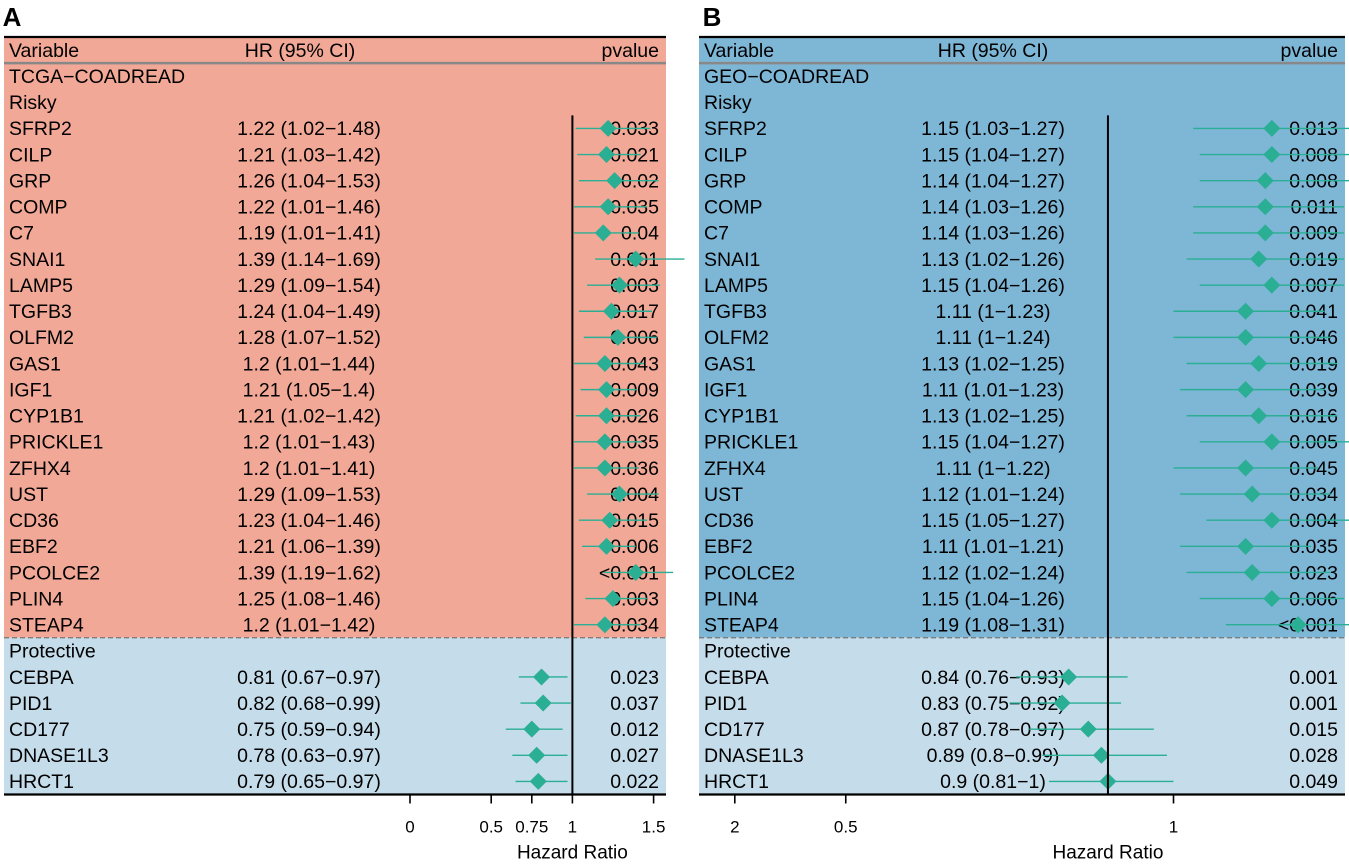 This screenshot has width=1349, height=868. I want to click on row-pvalue-cilp: 0.021, so click(634, 155).